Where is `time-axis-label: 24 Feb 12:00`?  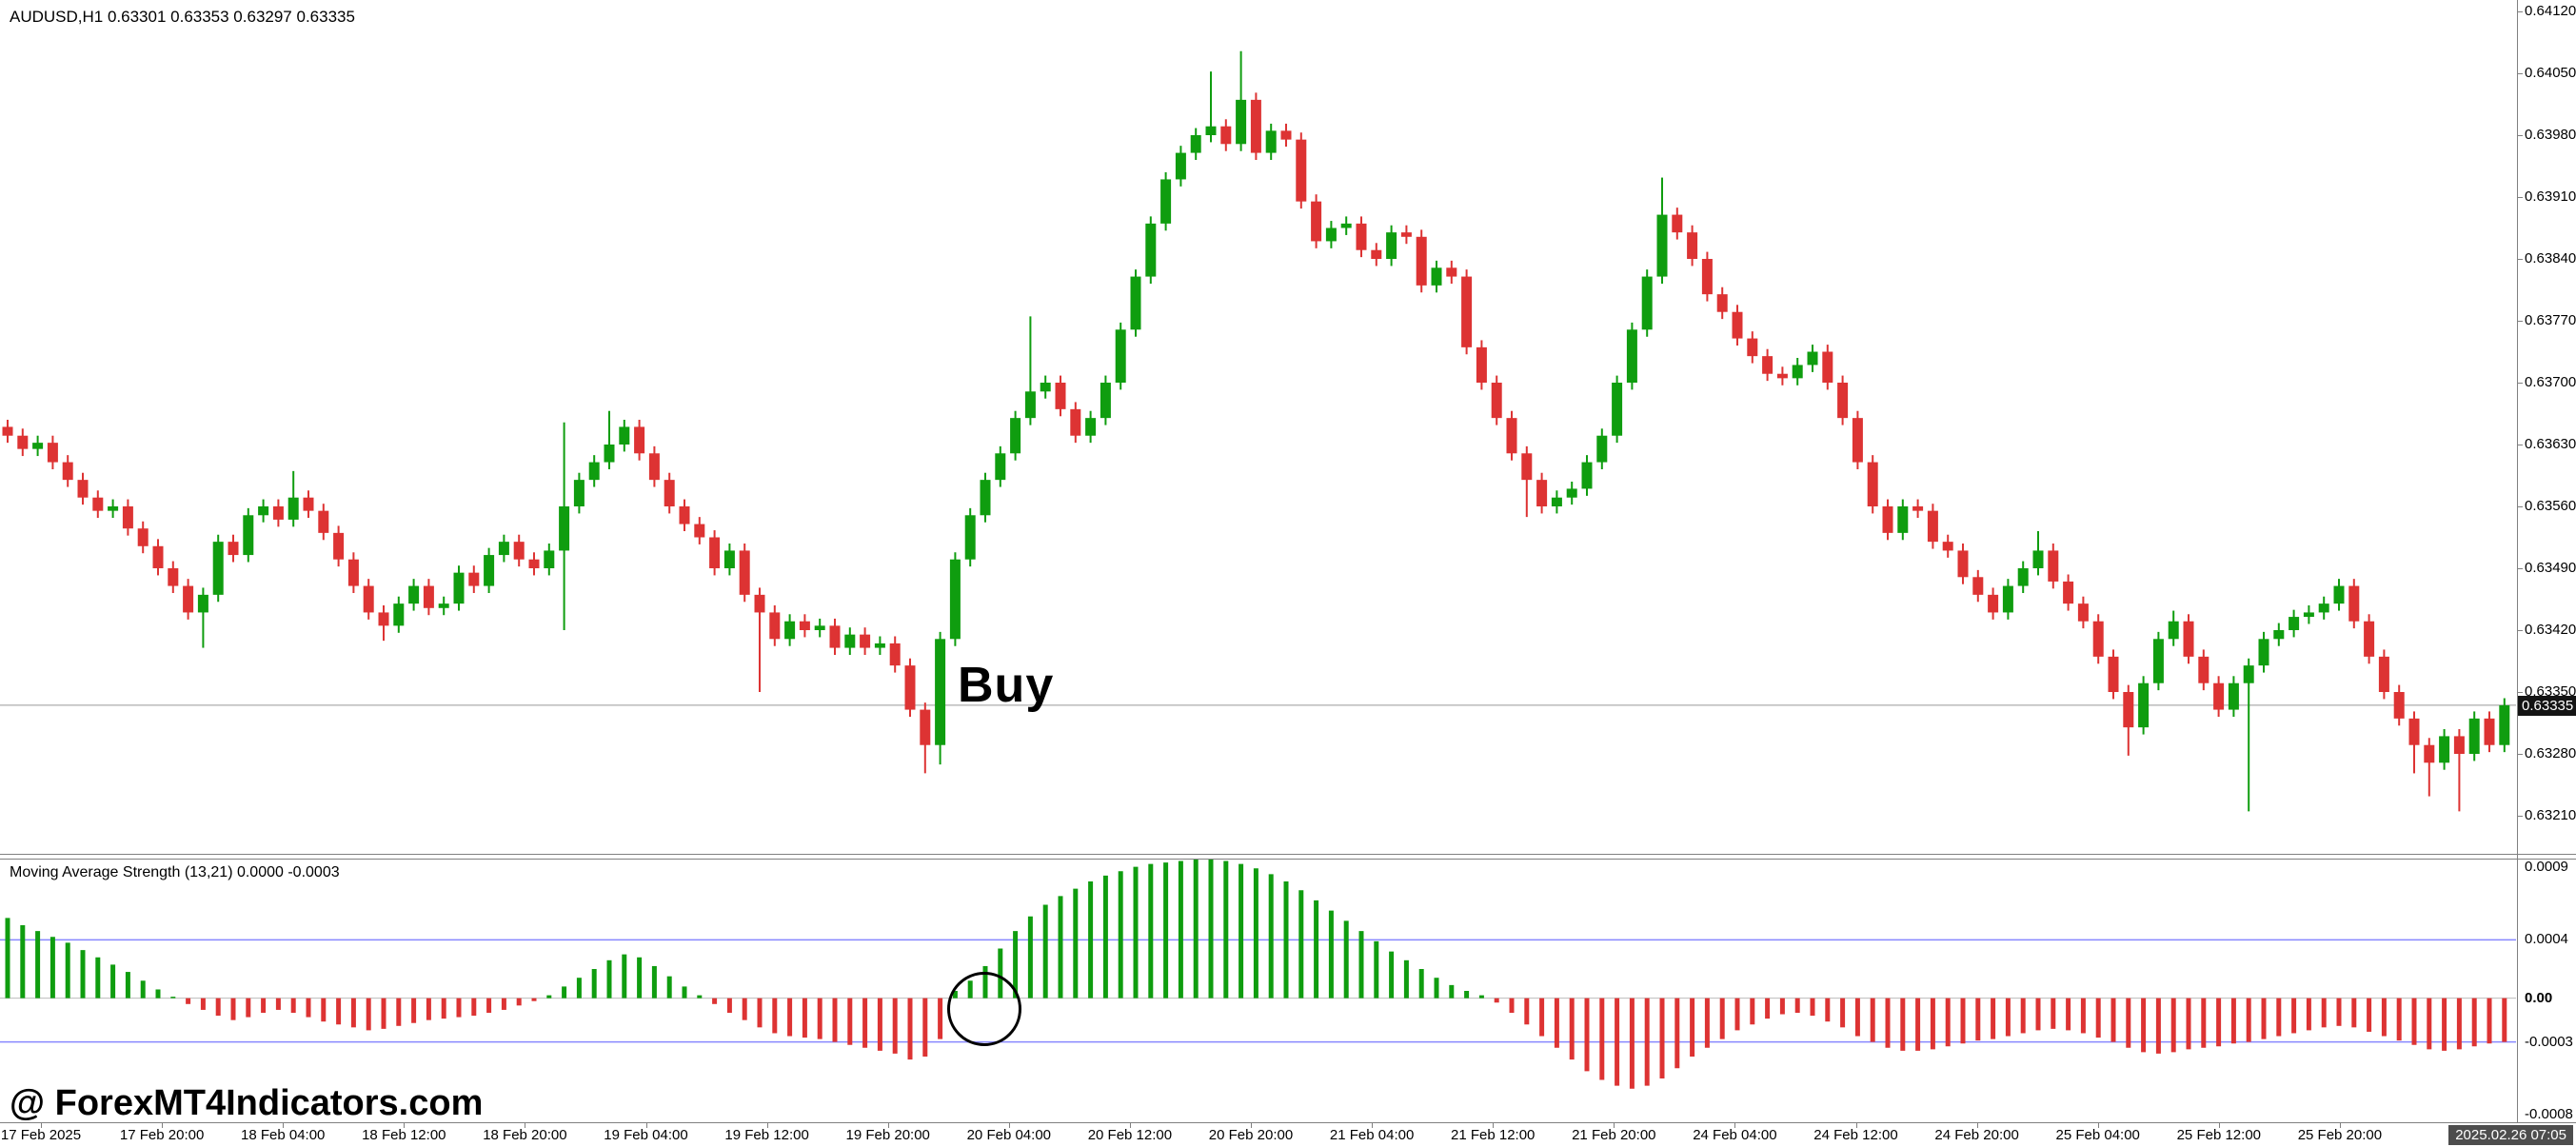 time-axis-label: 24 Feb 12:00 is located at coordinates (1855, 1135).